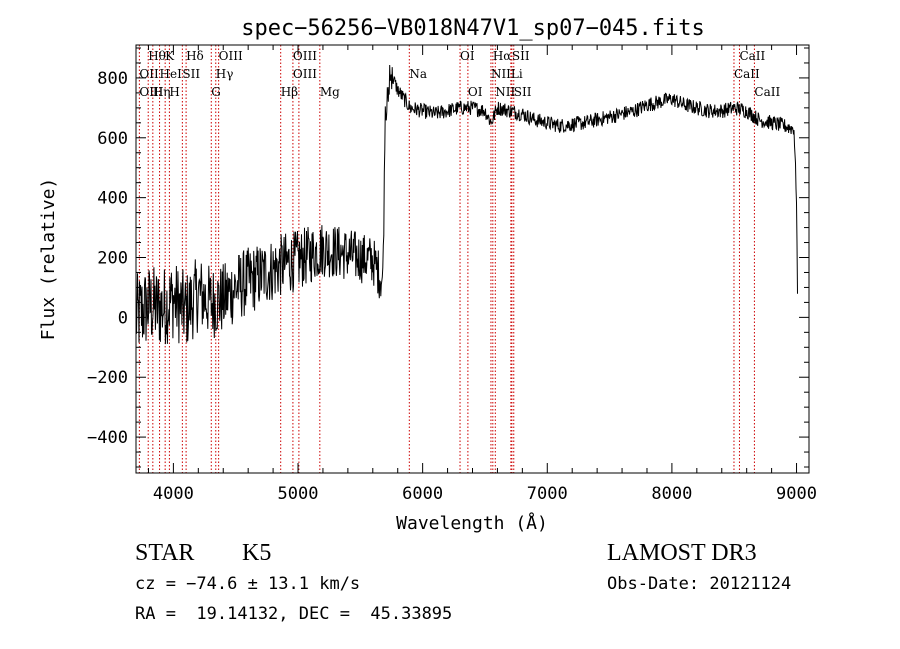  I want to click on object-class: STAR, so click(165, 553).